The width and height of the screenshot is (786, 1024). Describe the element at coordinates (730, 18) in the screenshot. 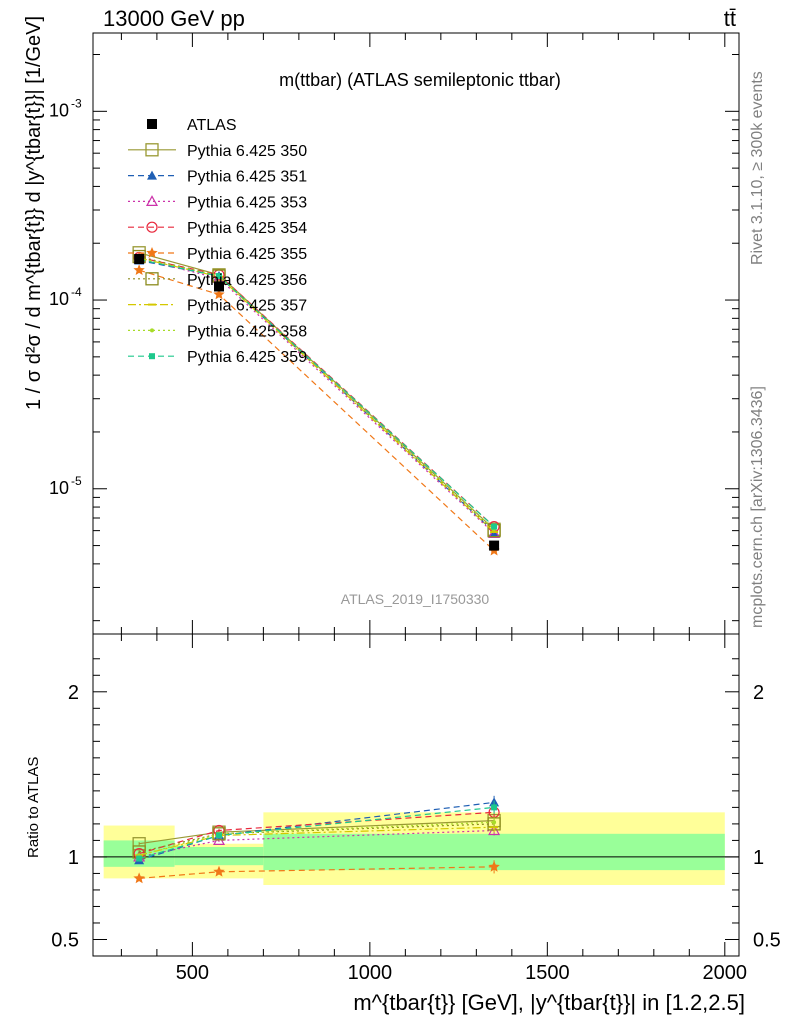

I see `header-right: tt̄` at that location.